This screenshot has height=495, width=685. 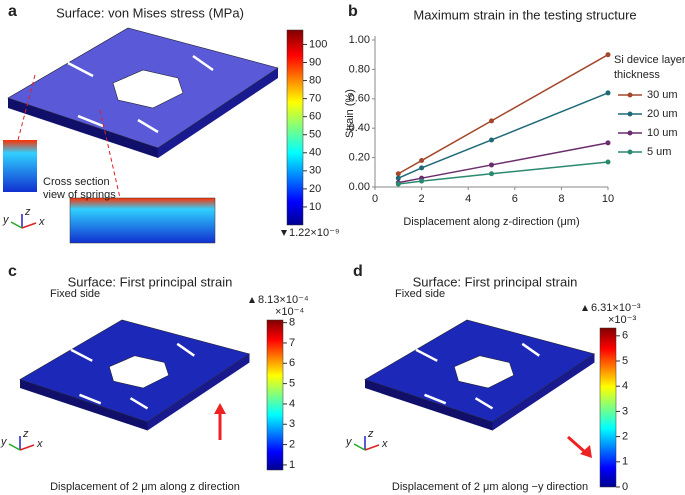 I want to click on colorbar-tick-label: 10, so click(x=315, y=207).